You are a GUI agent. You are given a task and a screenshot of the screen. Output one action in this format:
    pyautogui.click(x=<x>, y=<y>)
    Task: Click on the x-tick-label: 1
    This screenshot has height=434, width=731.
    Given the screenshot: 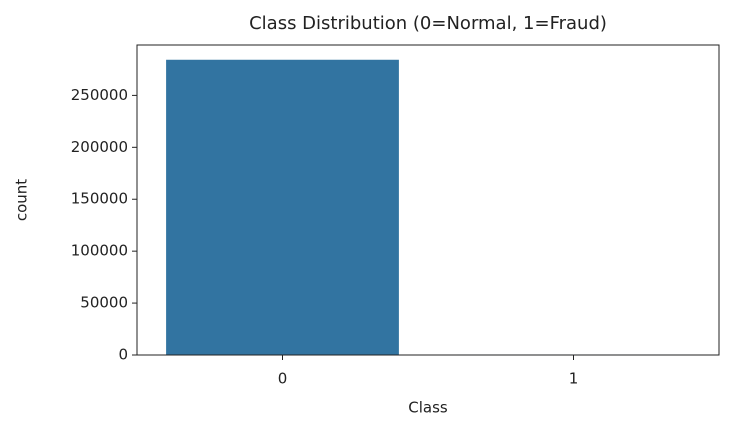 What is the action you would take?
    pyautogui.click(x=574, y=379)
    